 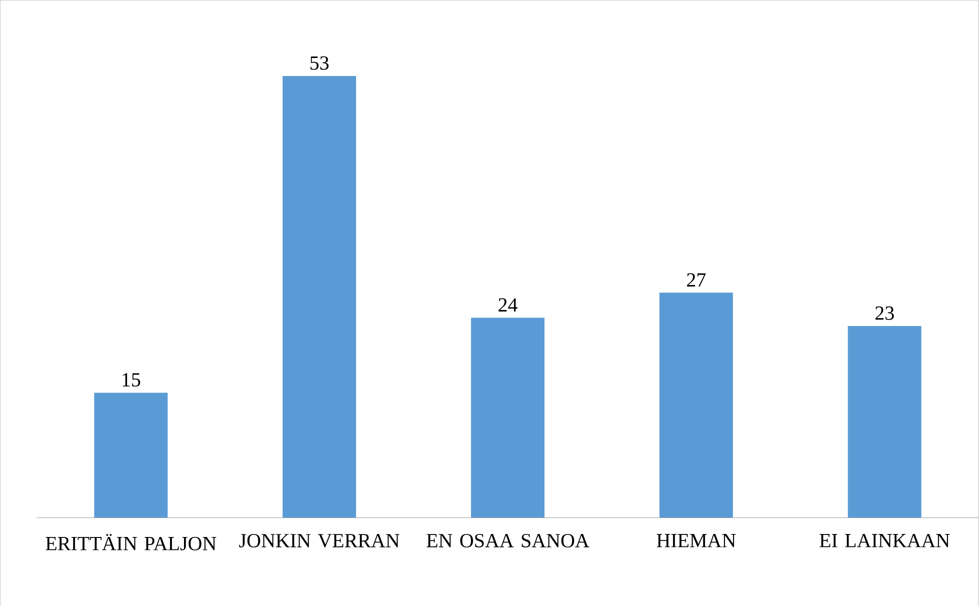 What do you see at coordinates (884, 313) in the screenshot?
I see `data-label: 23` at bounding box center [884, 313].